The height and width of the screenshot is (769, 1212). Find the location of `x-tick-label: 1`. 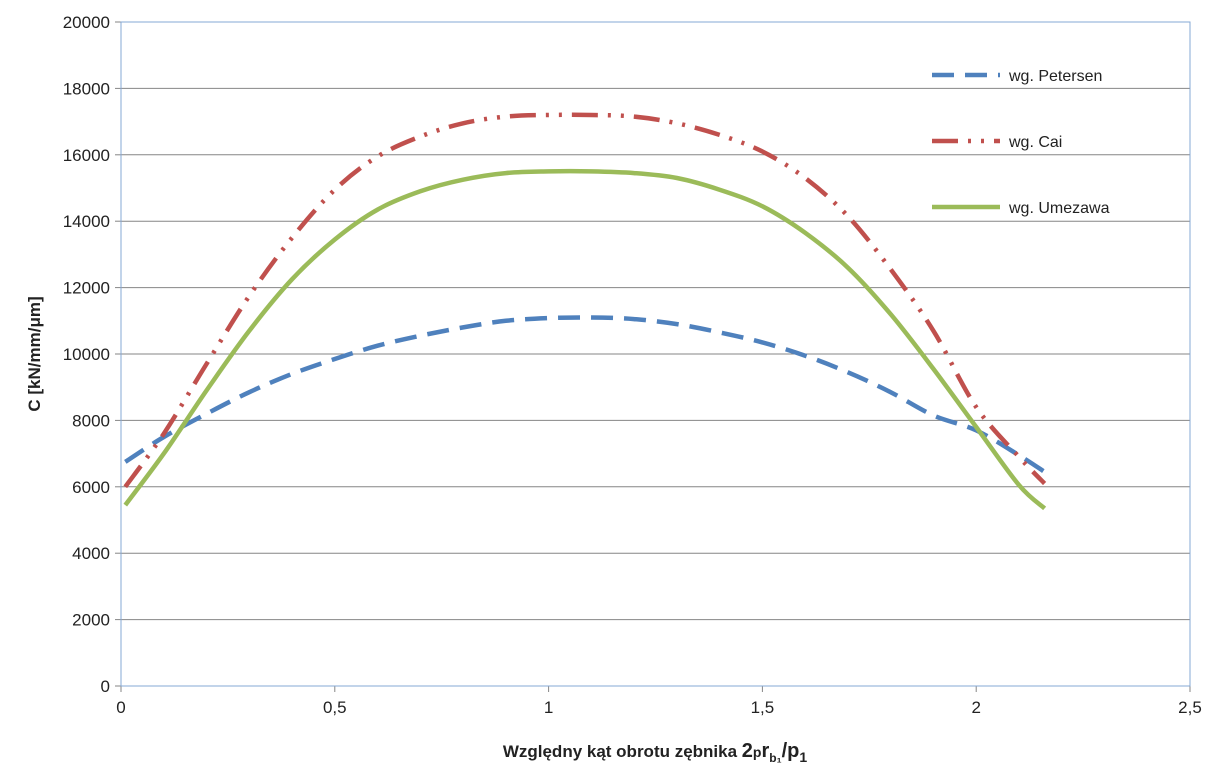

x-tick-label: 1 is located at coordinates (548, 707).